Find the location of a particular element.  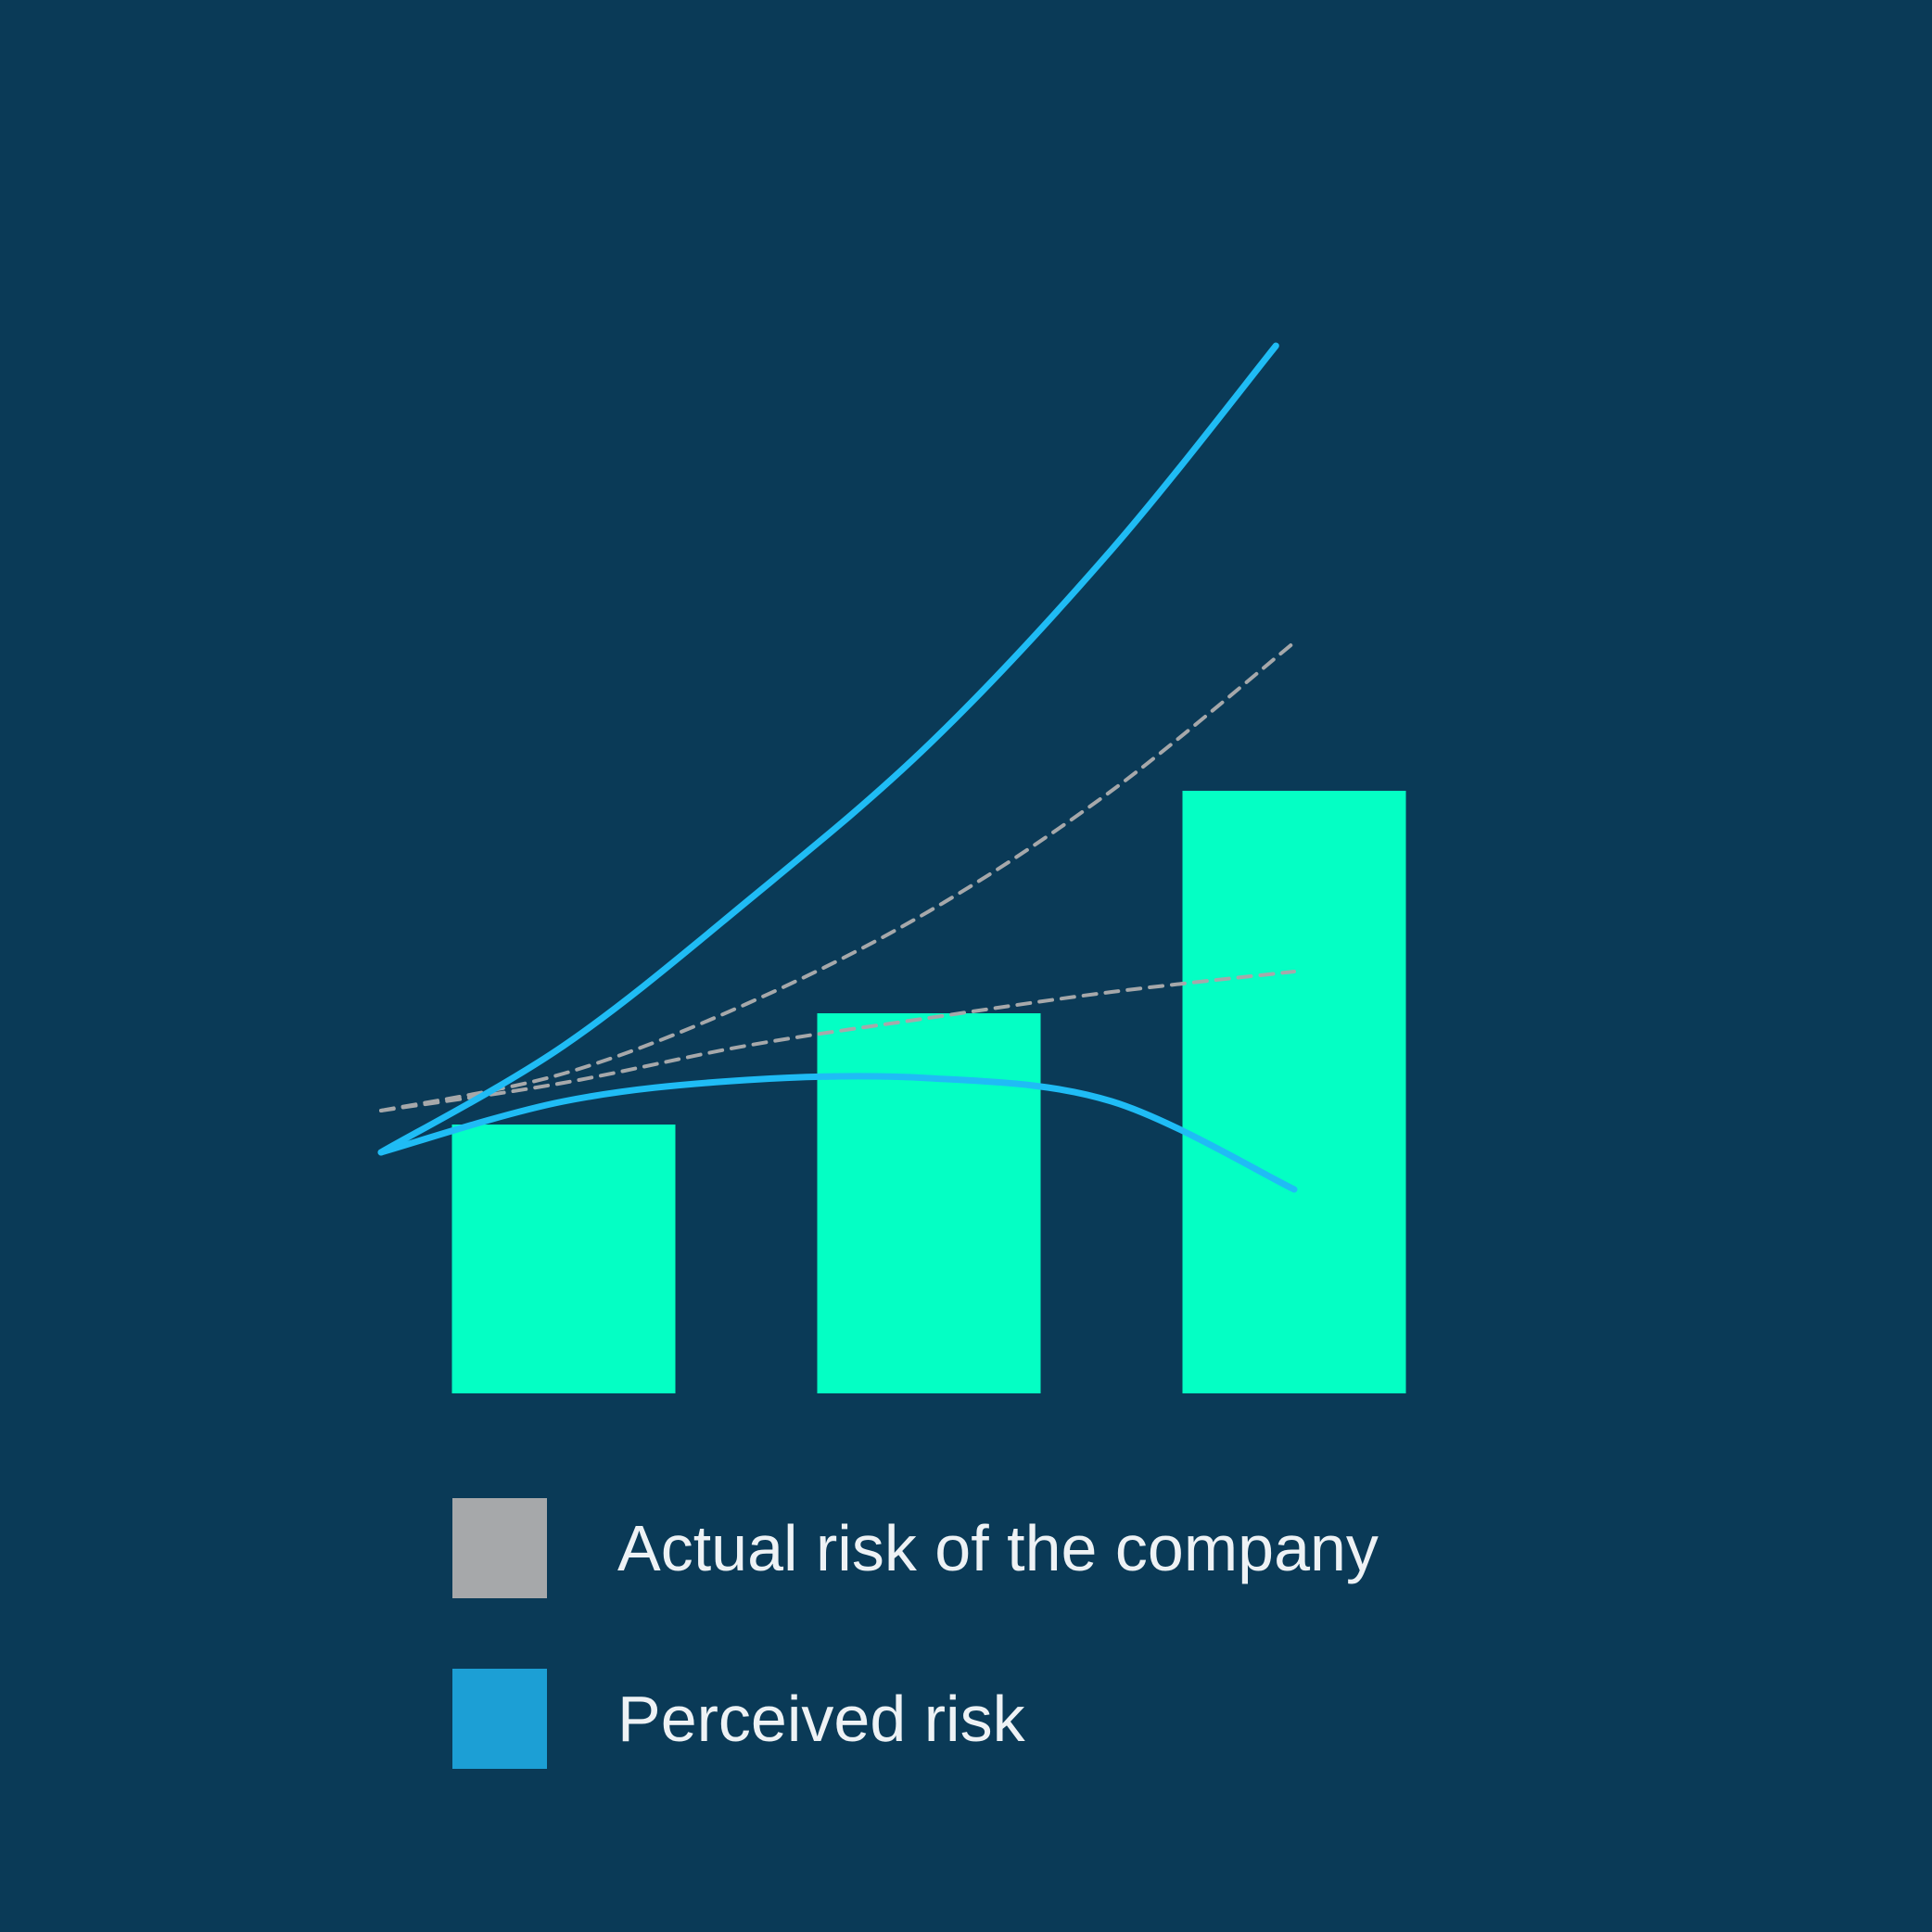

legend-label-perceived-risk: Perceived risk is located at coordinates (821, 1719).